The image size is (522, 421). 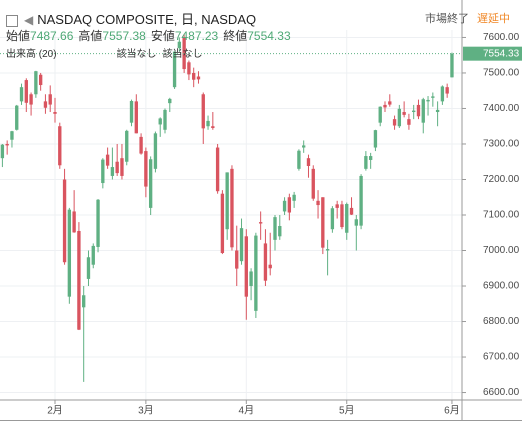 I want to click on status-row: 市場終了 遅延中, so click(x=467, y=18).